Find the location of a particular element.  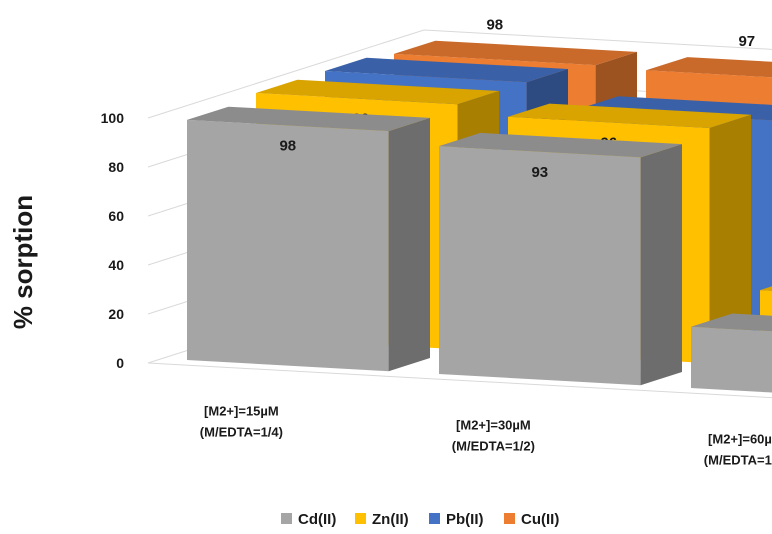

legend-item-pb-ii: Pb(II) is located at coordinates (456, 519).